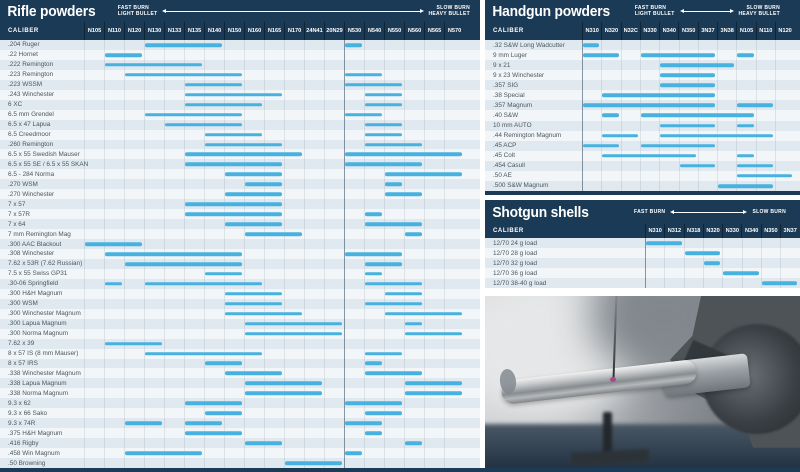 The image size is (800, 472). I want to click on caliber-row: .204 Ruger, so click(240, 45).